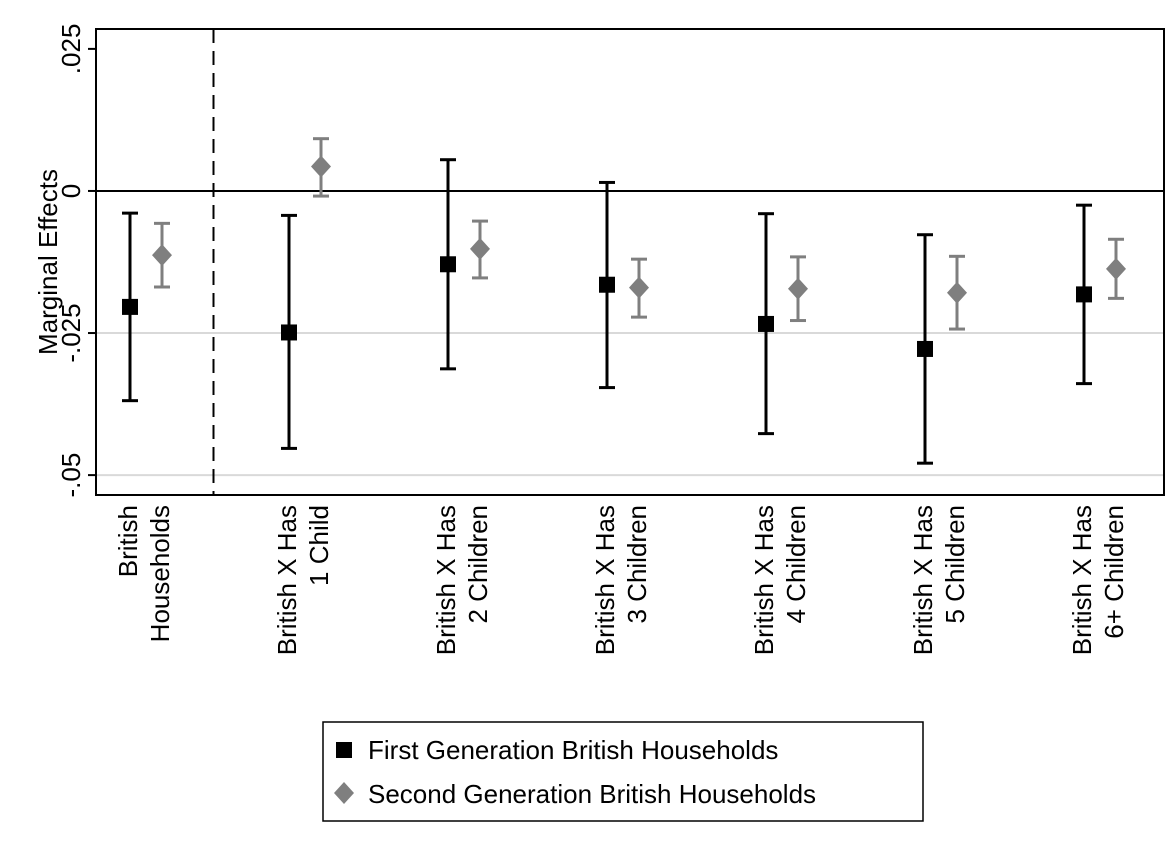 The height and width of the screenshot is (841, 1173). I want to click on legend-box, so click(623, 771).